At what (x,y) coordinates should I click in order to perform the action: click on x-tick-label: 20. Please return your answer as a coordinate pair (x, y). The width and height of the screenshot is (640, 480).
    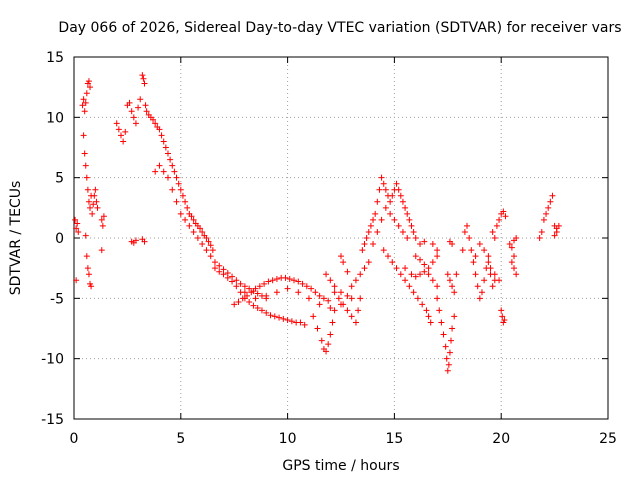
    Looking at the image, I should click on (501, 439).